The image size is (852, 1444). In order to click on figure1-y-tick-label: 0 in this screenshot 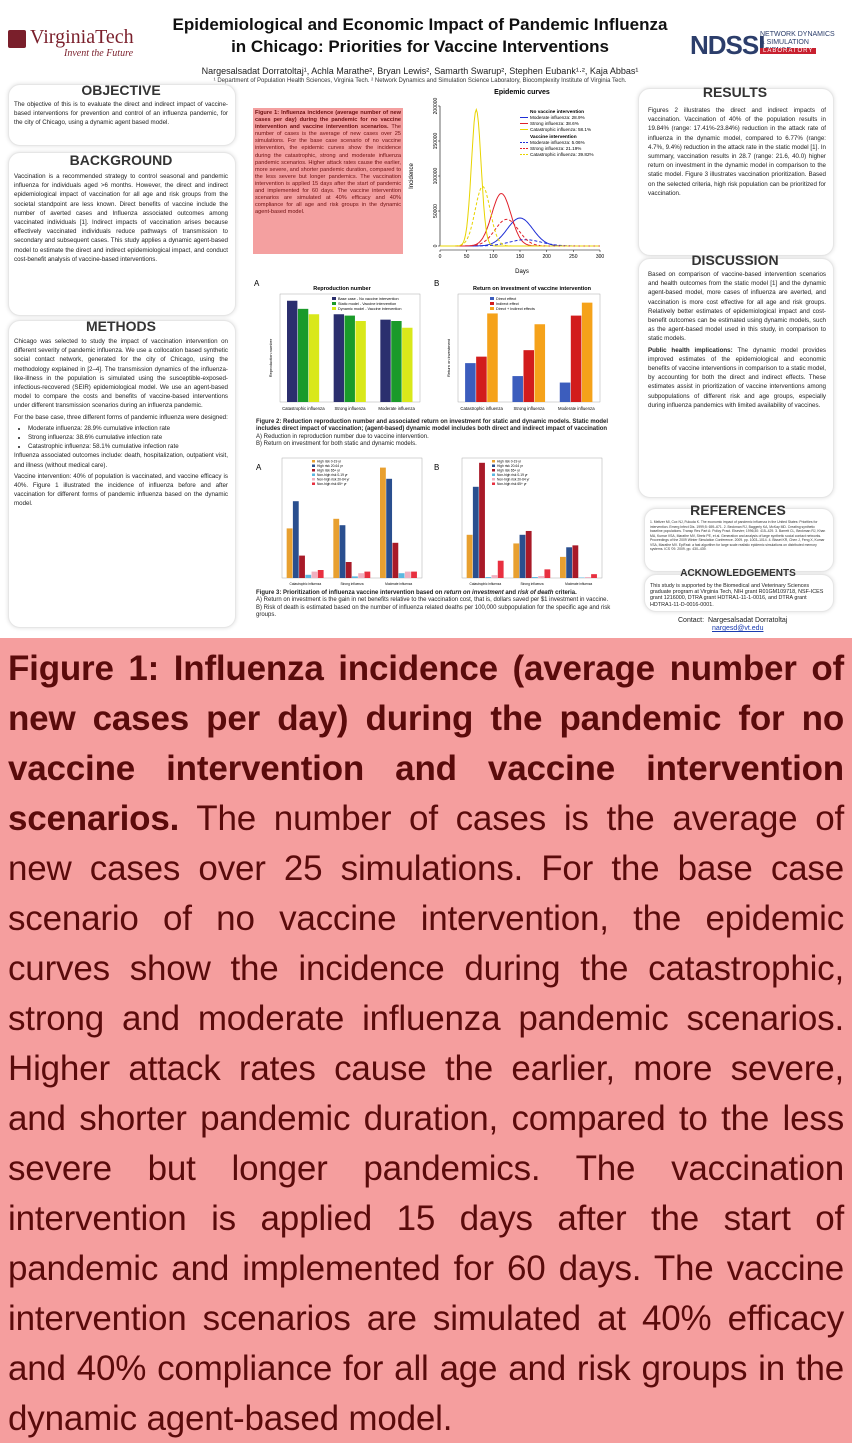, I will do `click(436, 245)`.